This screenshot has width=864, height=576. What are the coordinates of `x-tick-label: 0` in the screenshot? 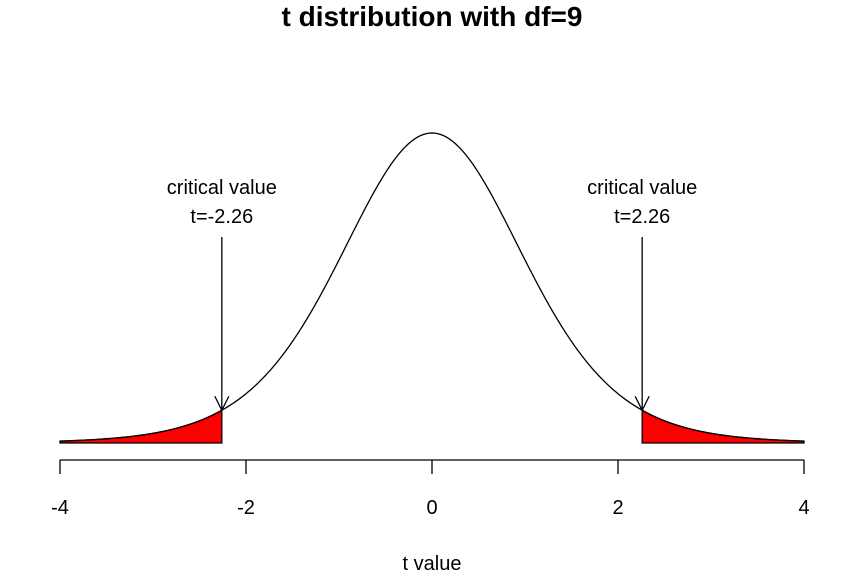 It's located at (431, 508).